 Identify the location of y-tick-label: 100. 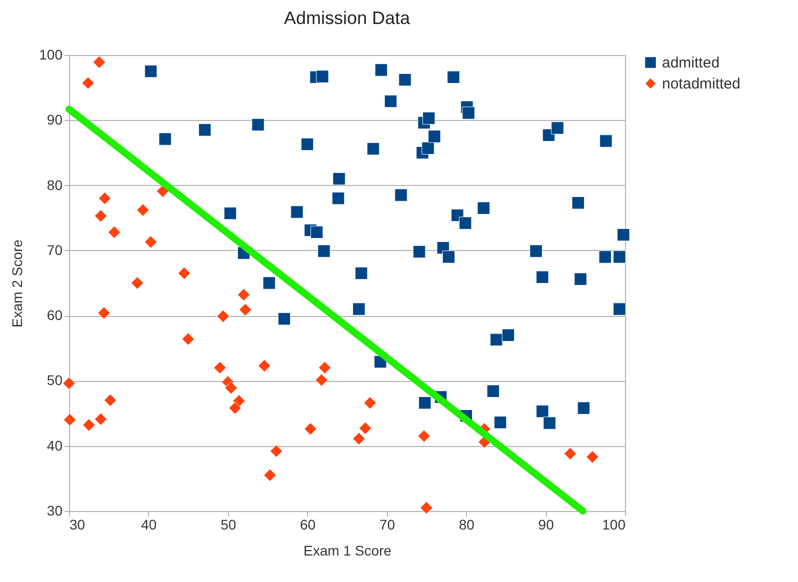
(51, 54).